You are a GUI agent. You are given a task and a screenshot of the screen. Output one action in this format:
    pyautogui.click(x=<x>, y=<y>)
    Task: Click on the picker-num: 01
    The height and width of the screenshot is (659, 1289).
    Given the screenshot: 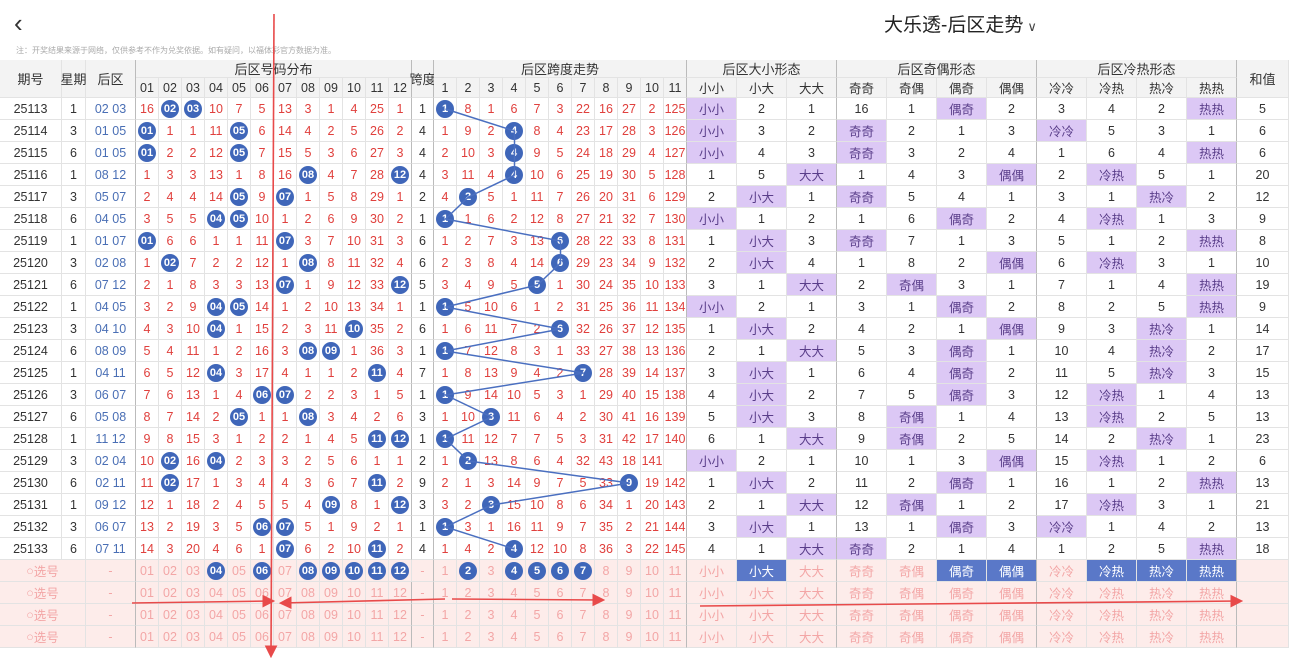 What is the action you would take?
    pyautogui.click(x=147, y=615)
    